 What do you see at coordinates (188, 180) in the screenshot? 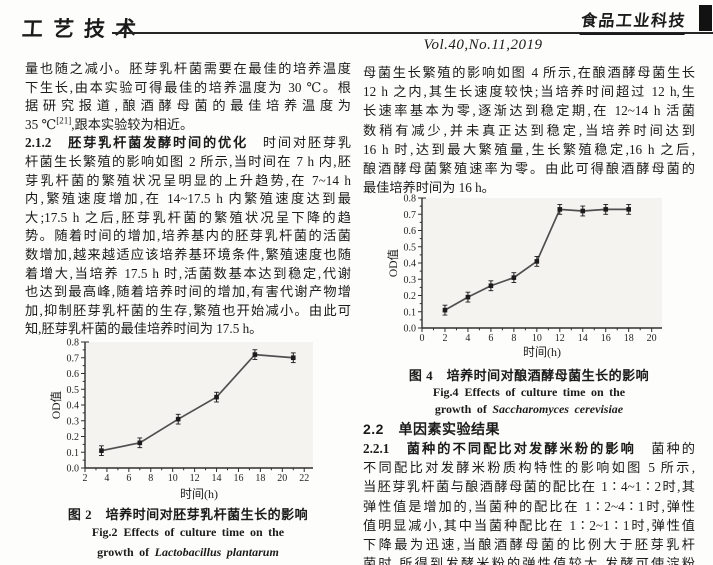
I see `text-line: 芽乳杆菌的繁殖状况呈明显的上升趋势,在 7~14 h` at bounding box center [188, 180].